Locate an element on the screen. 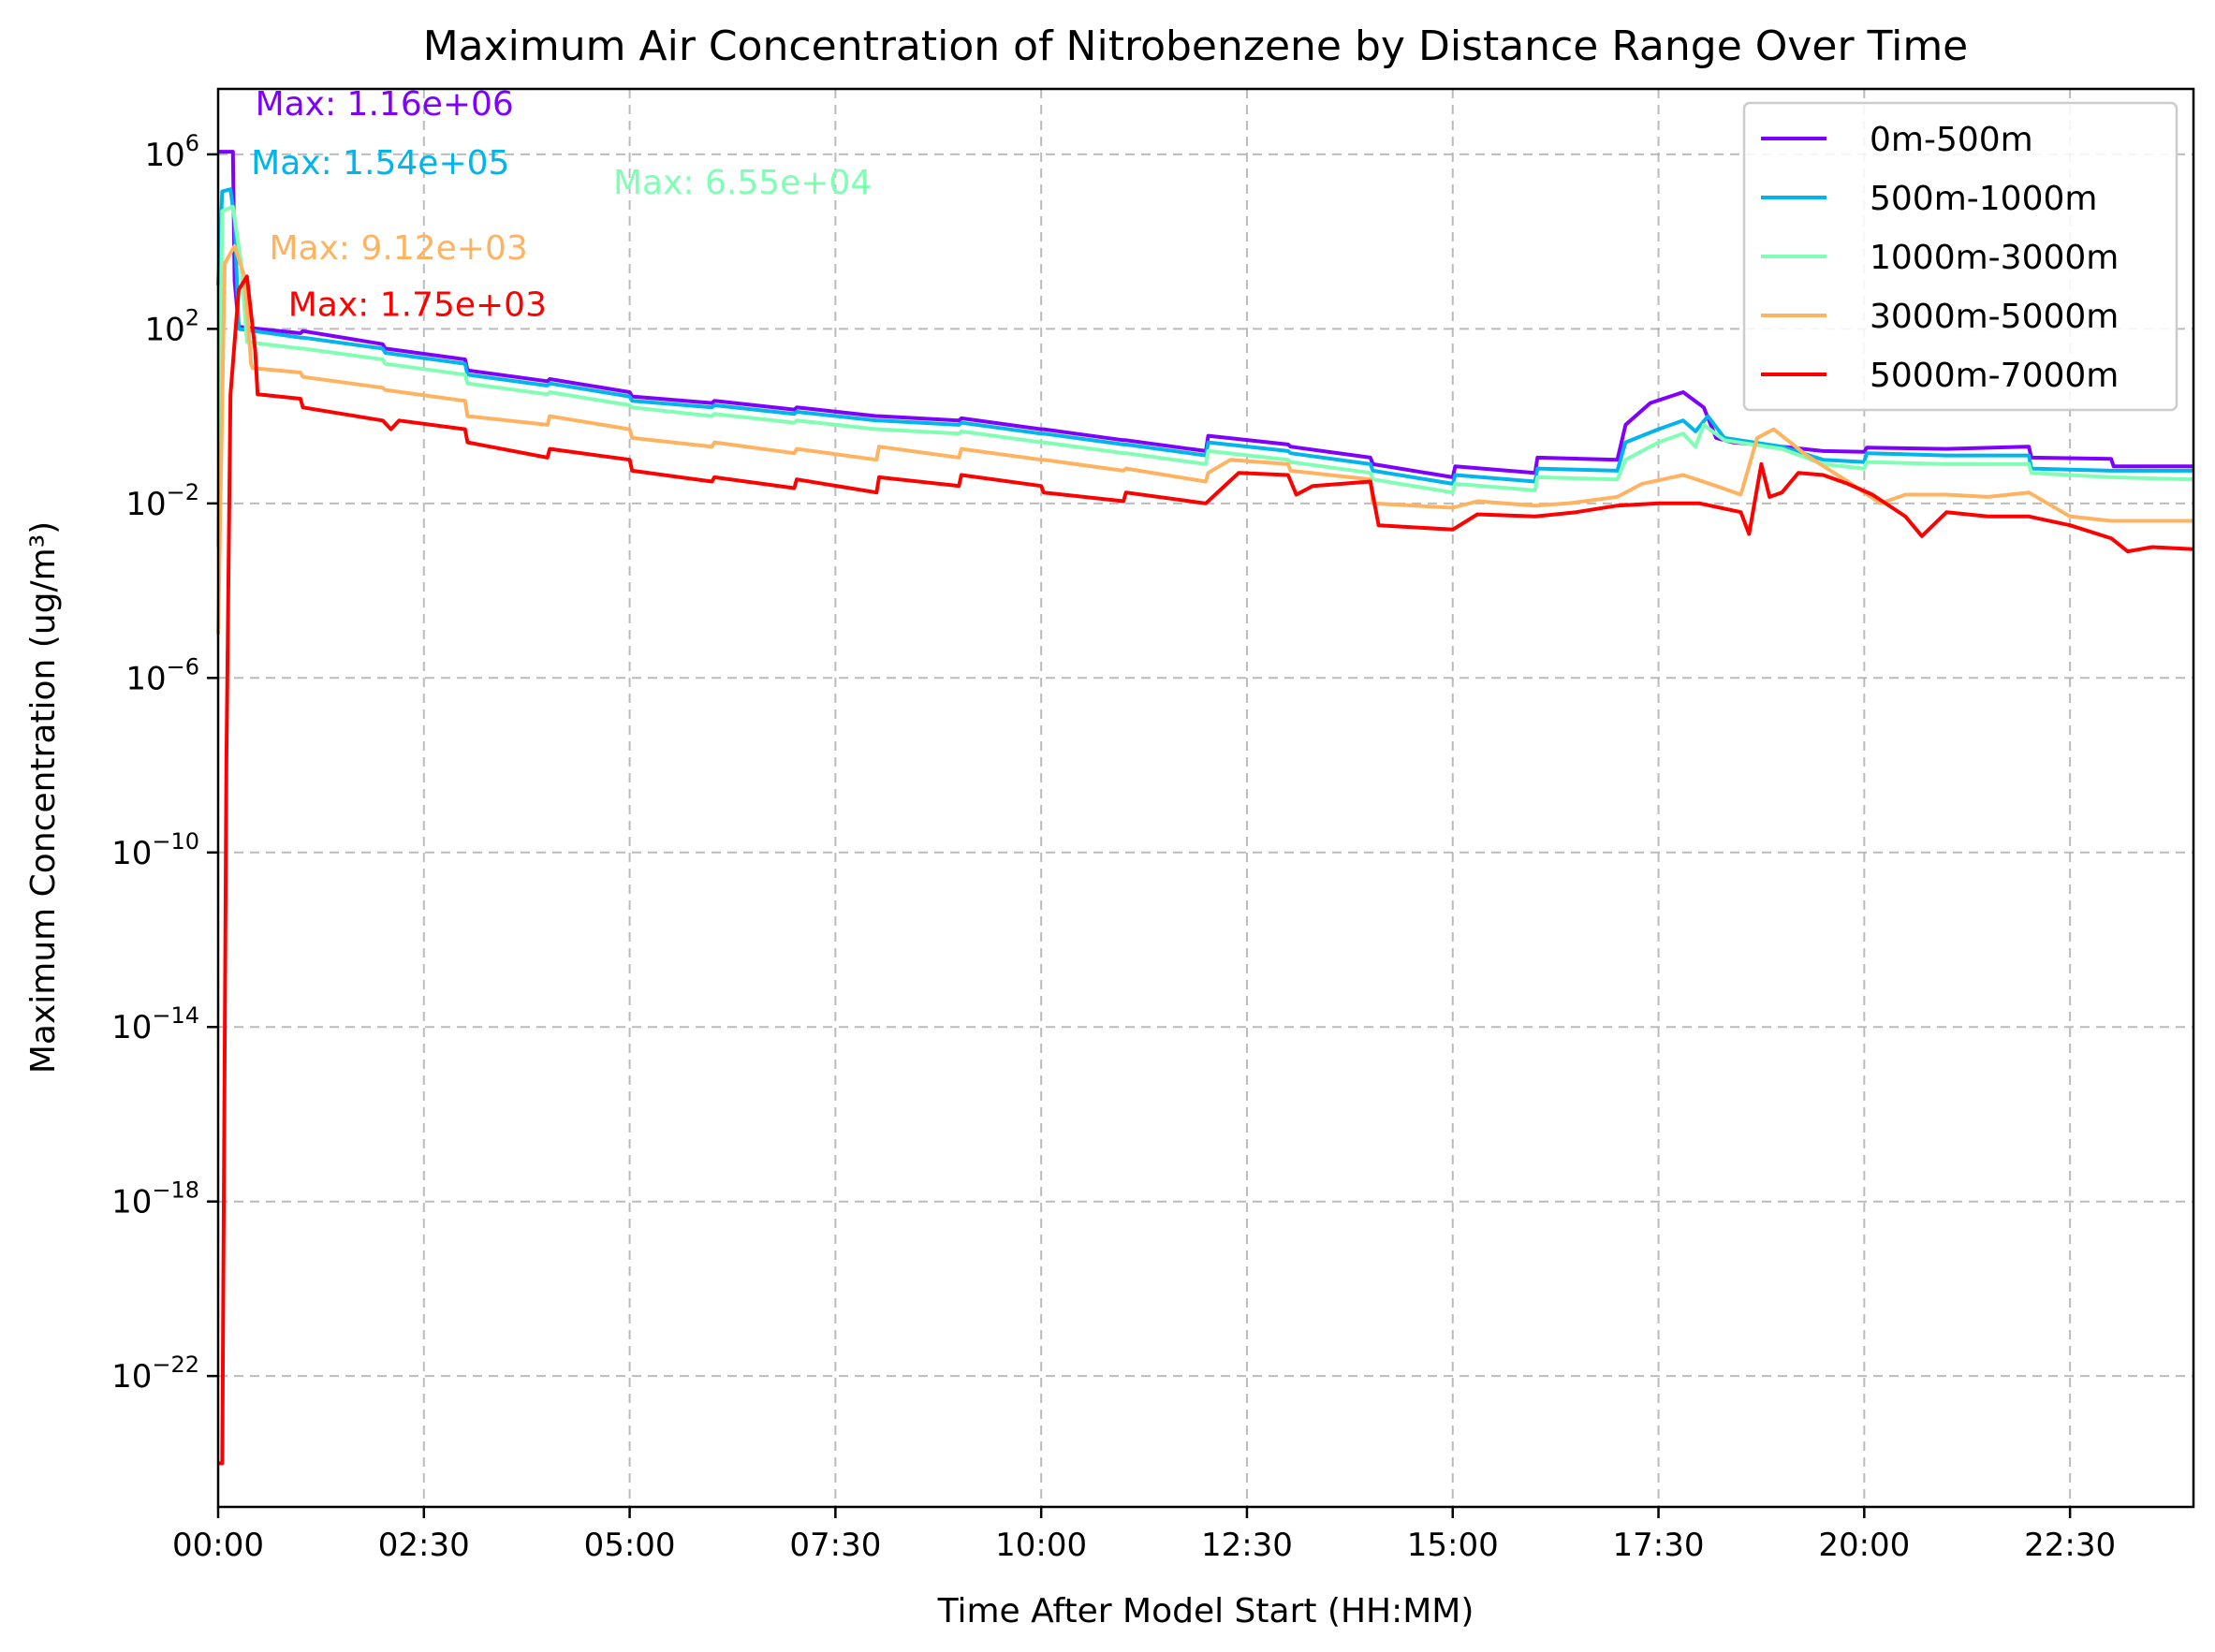 The width and height of the screenshot is (2215, 1652). x-axis-label: Time After Model Start (HH:MM) is located at coordinates (1205, 1611).